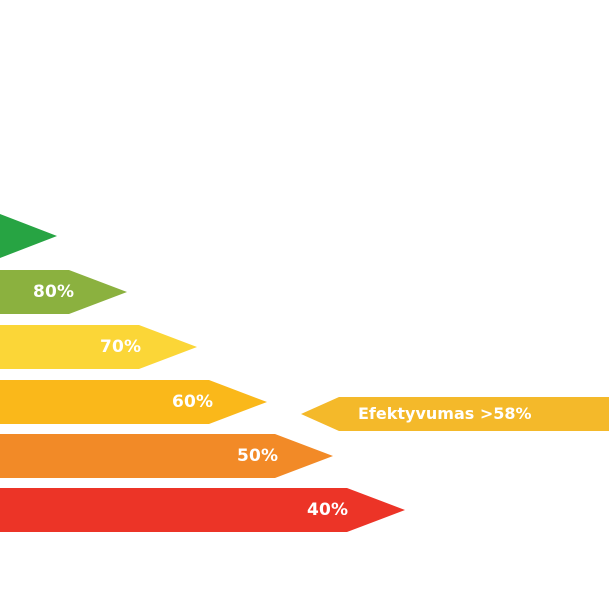 Image resolution: width=609 pixels, height=609 pixels. Describe the element at coordinates (98, 347) in the screenshot. I see `efficiency-bar-70: 70%` at that location.